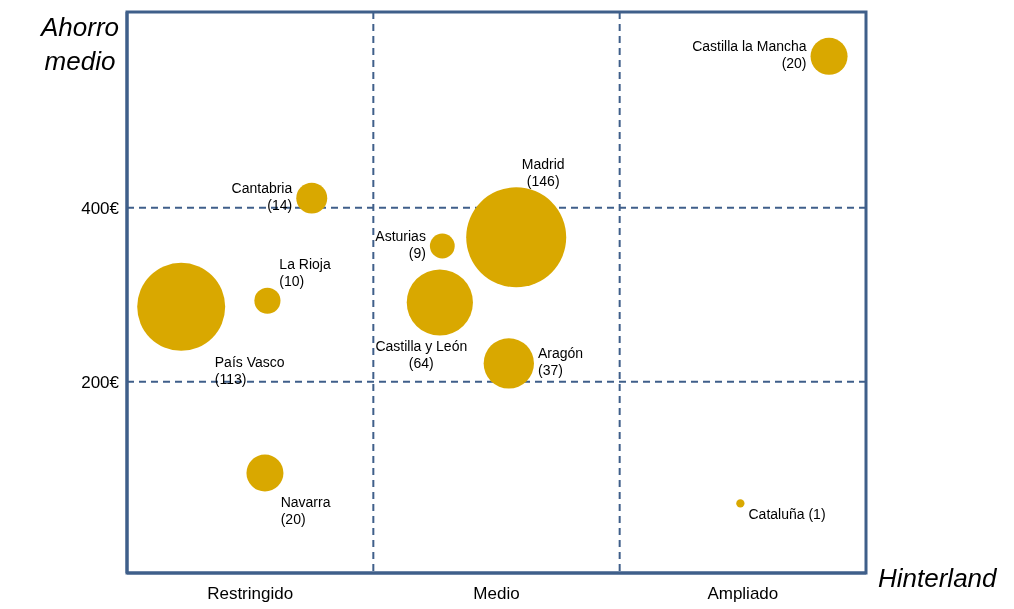 The width and height of the screenshot is (1014, 609). What do you see at coordinates (417, 252) in the screenshot?
I see `data-label: (9)` at bounding box center [417, 252].